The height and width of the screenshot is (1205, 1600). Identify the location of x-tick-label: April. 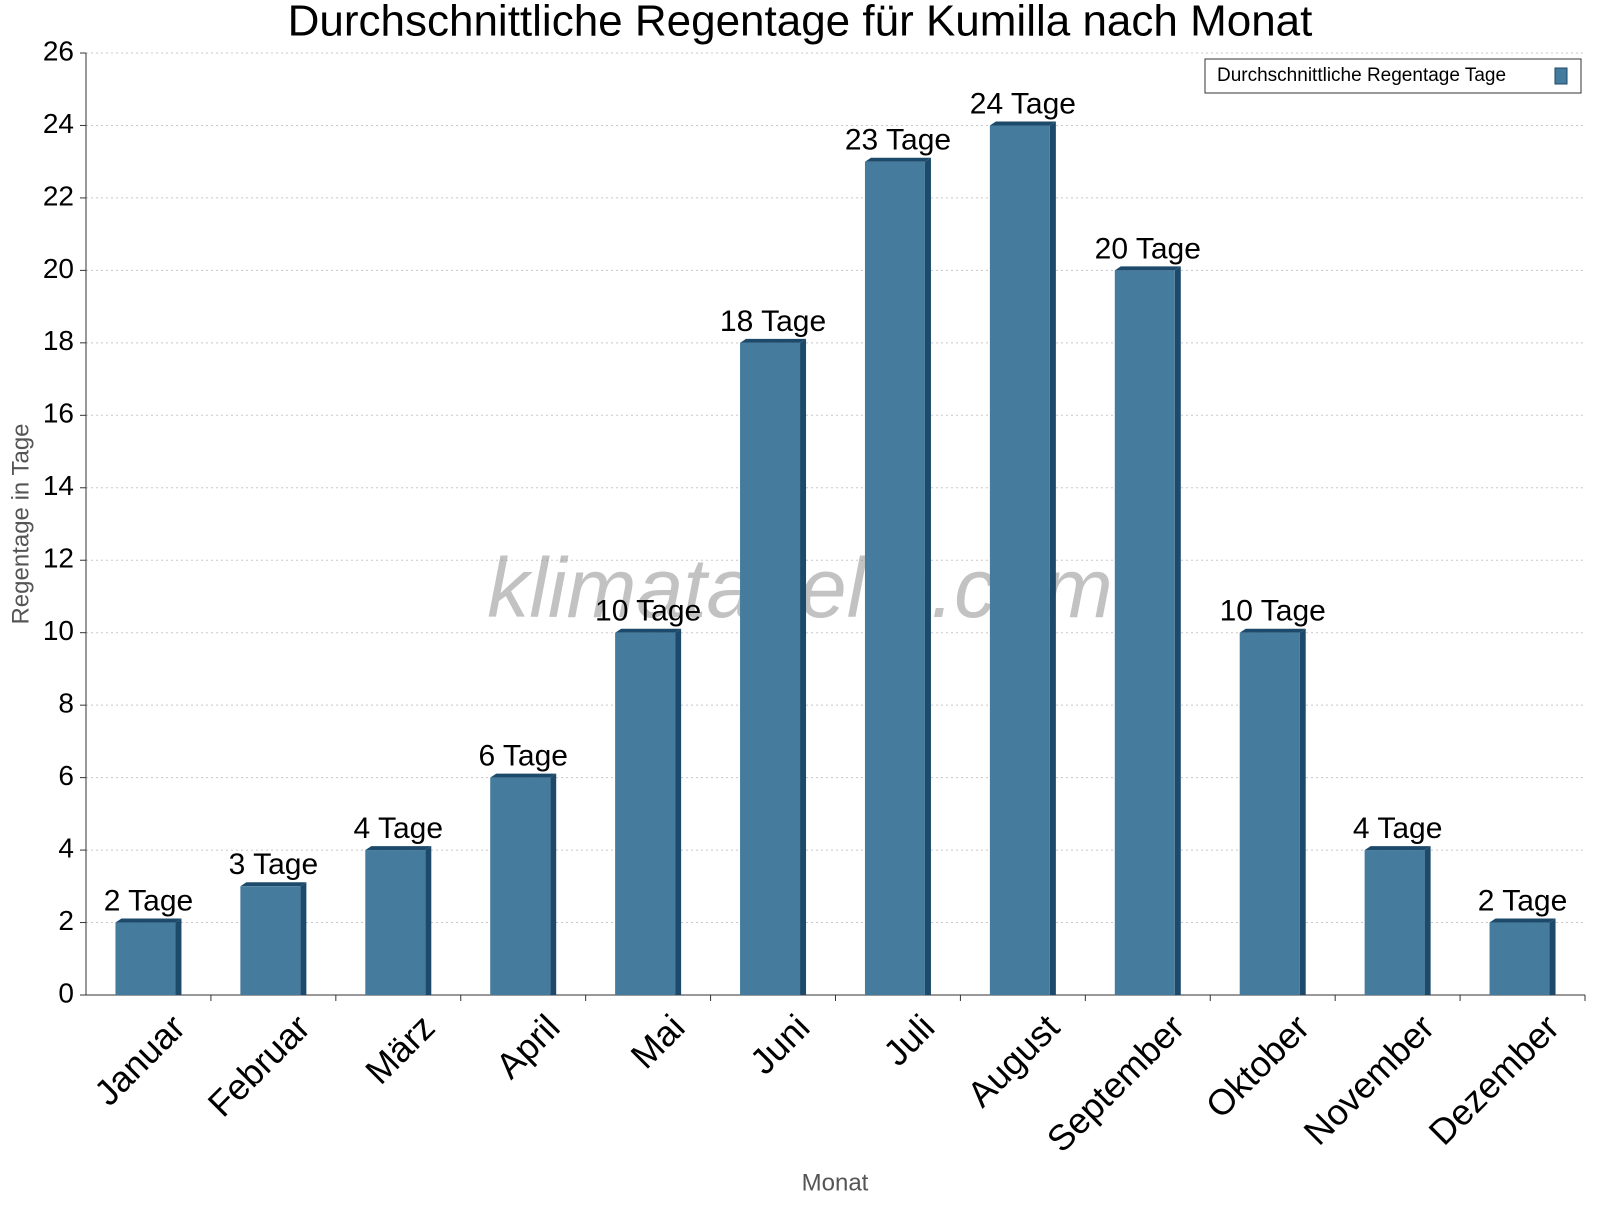
(528, 1046).